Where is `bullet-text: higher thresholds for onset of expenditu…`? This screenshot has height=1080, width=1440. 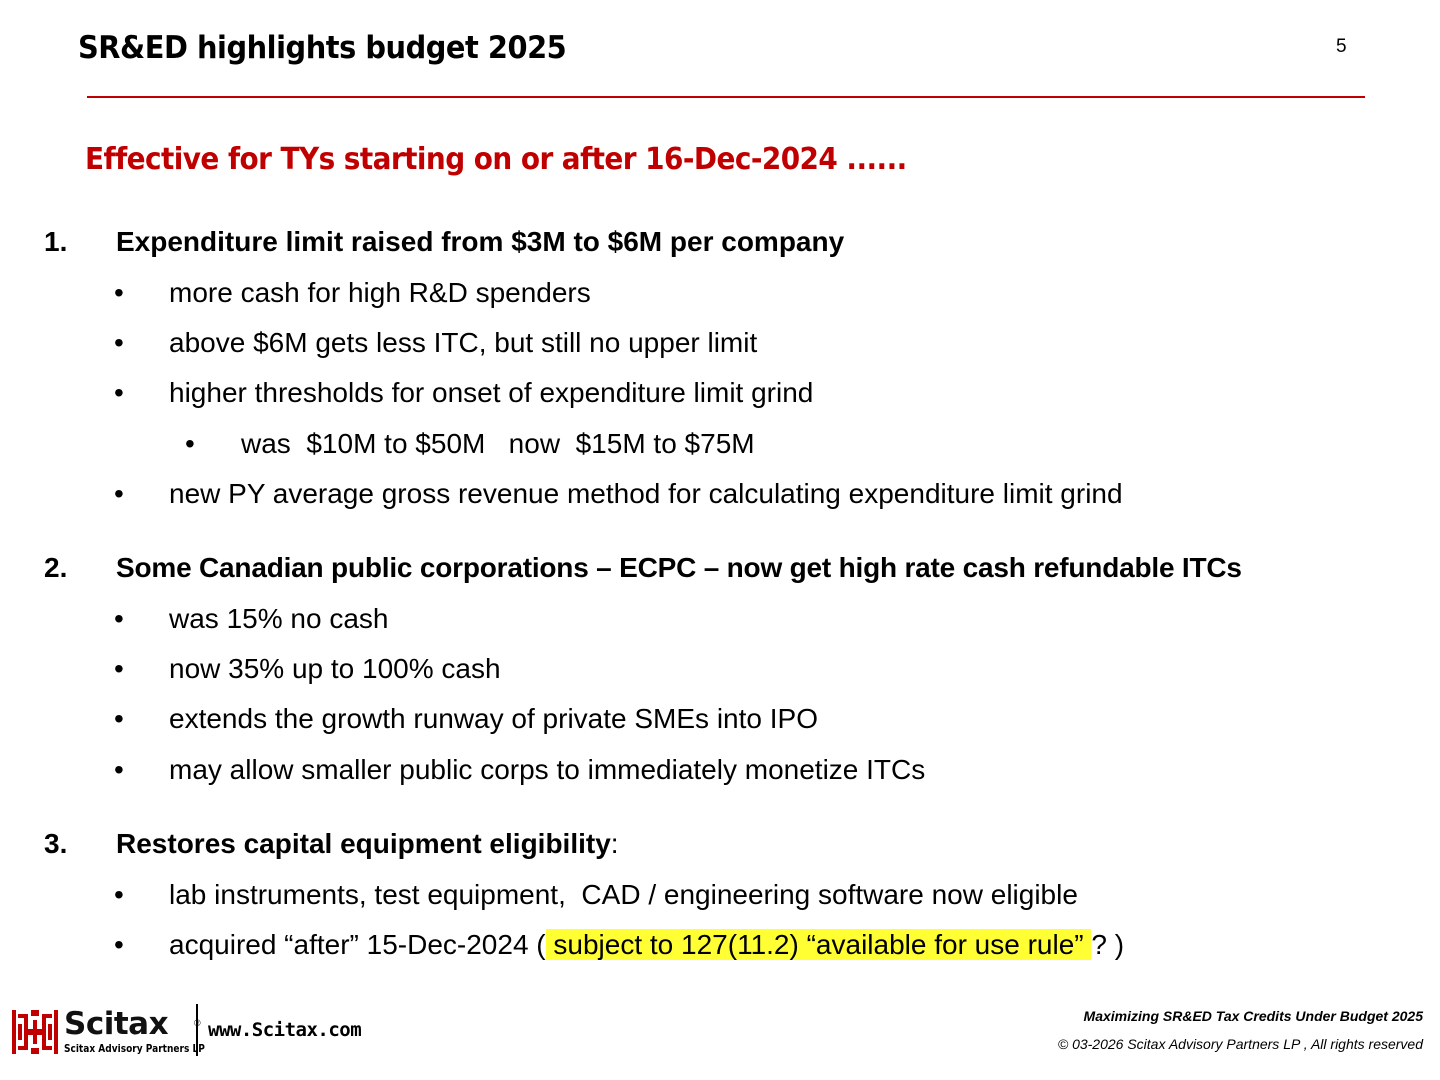 bullet-text: higher thresholds for onset of expenditu… is located at coordinates (491, 392).